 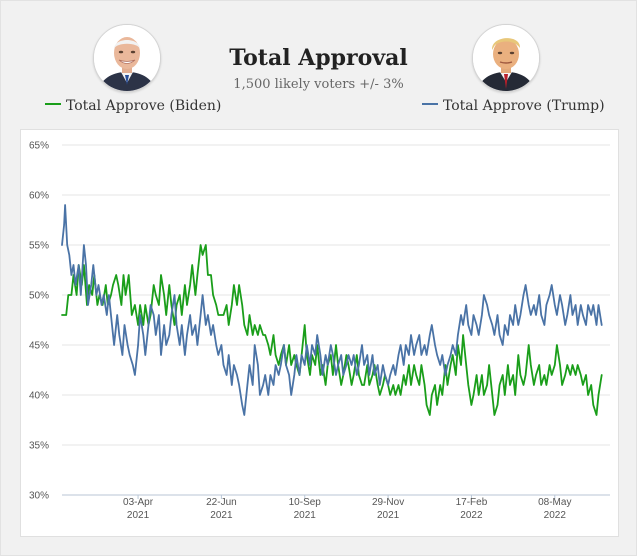 What do you see at coordinates (554, 502) in the screenshot?
I see `x-tick-label-date: 08-May` at bounding box center [554, 502].